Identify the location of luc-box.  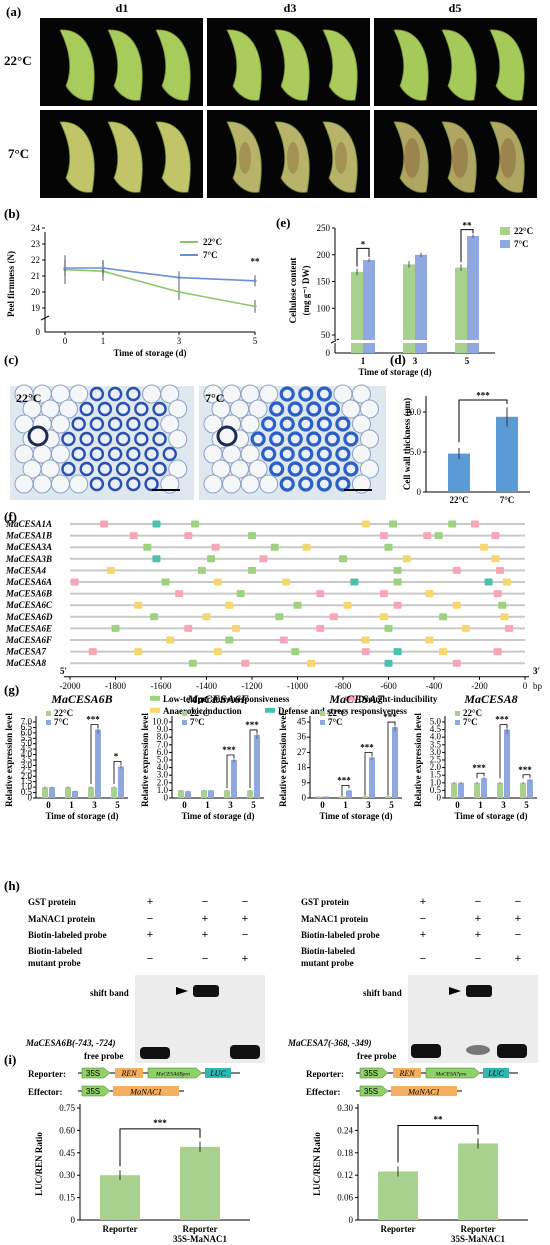
(218, 1073).